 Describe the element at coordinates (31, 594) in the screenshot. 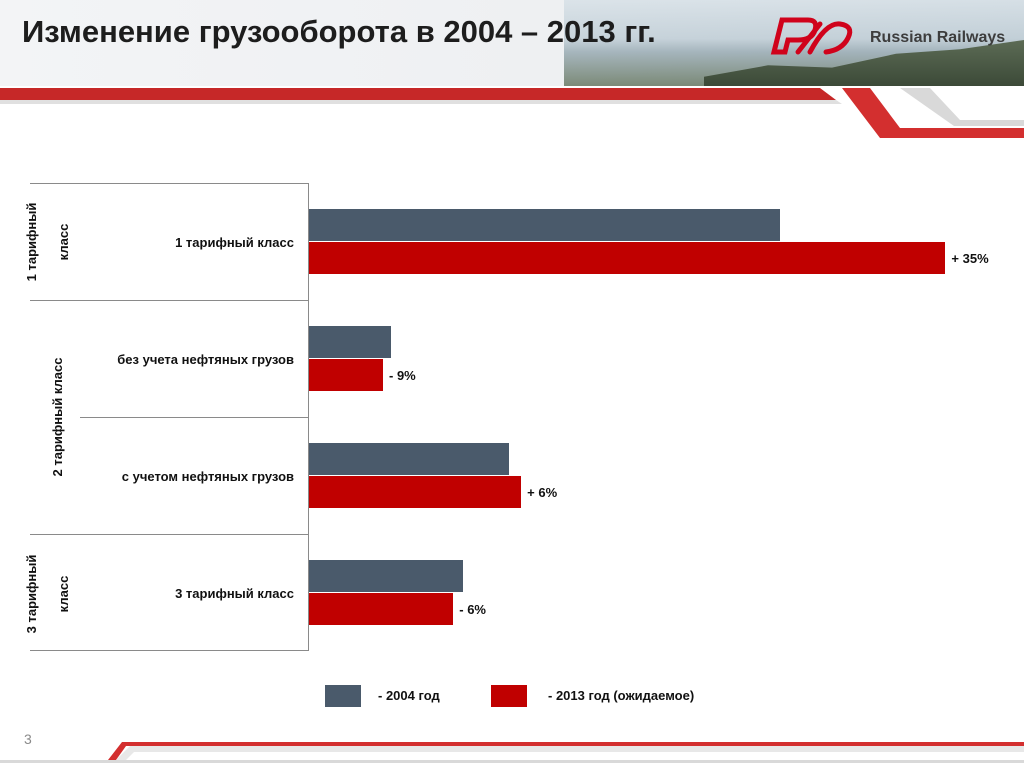

I see `group-label-3-line1: 3 тарифный` at that location.